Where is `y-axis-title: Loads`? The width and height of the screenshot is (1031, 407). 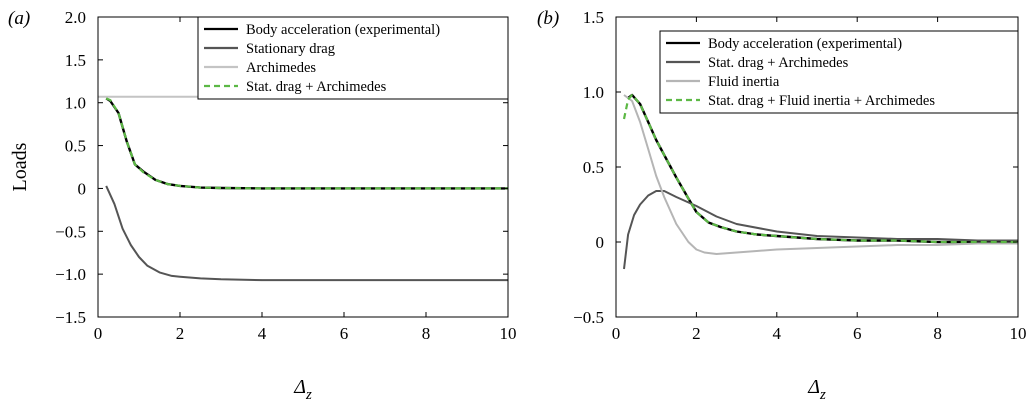 y-axis-title: Loads is located at coordinates (20, 166).